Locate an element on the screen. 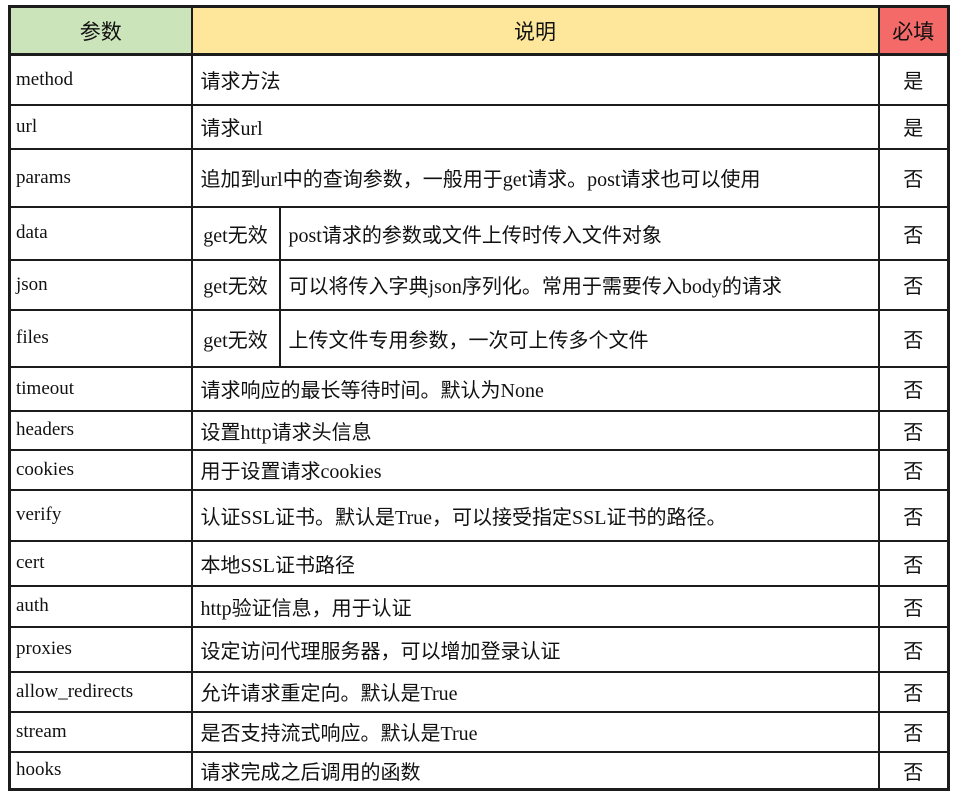 The width and height of the screenshot is (955, 808). table-row: files get无效 上传文件专用参数，一次可上传多个文件 否 is located at coordinates (479, 338).